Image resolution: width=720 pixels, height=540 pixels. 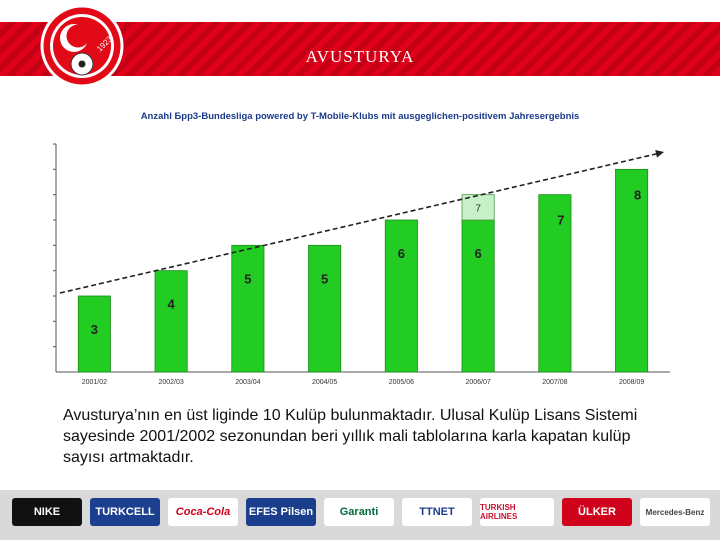 I want to click on sponsor-ulker-logo: ÜLKER, so click(x=597, y=512).